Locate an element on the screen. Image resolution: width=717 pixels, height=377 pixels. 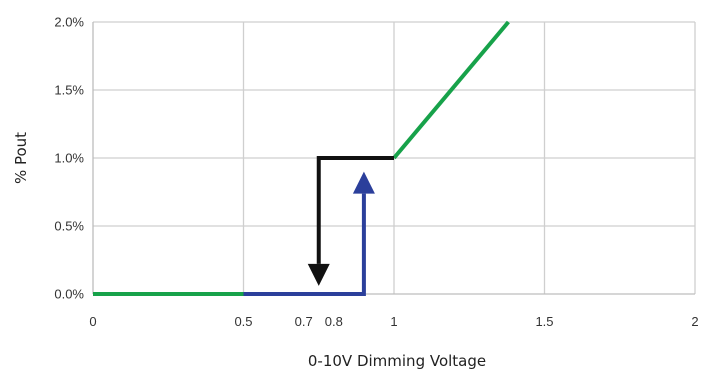
x-tick-label: 0.7 is located at coordinates (304, 321).